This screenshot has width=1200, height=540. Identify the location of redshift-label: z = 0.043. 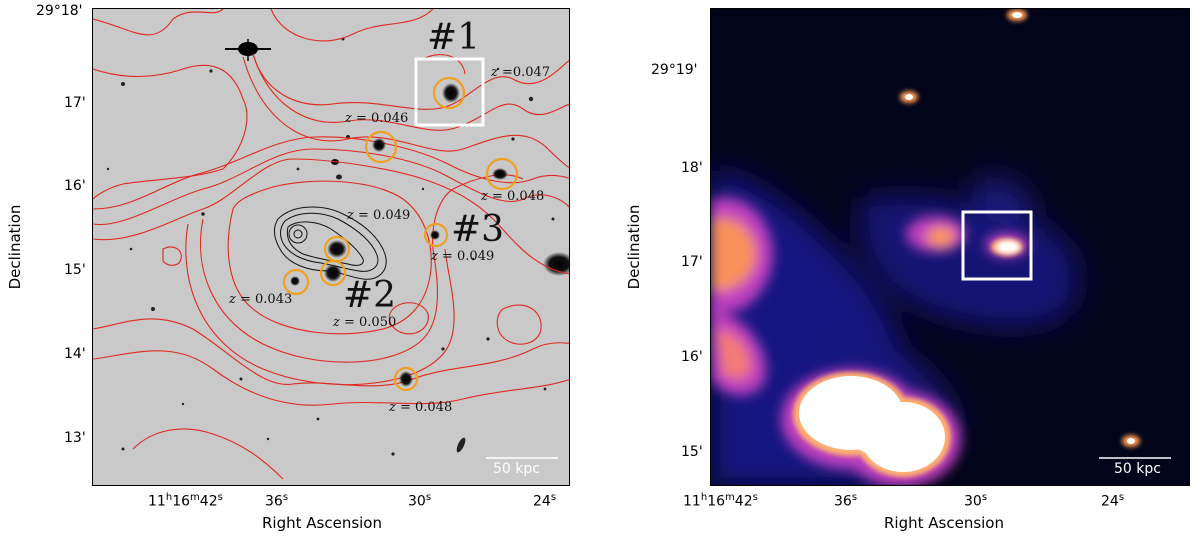
(261, 299).